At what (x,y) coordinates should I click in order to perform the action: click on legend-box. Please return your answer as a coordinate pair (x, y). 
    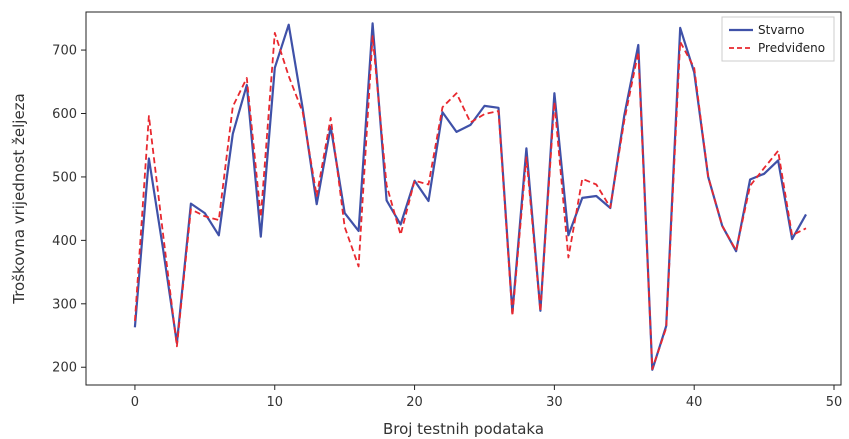
    Looking at the image, I should click on (778, 39).